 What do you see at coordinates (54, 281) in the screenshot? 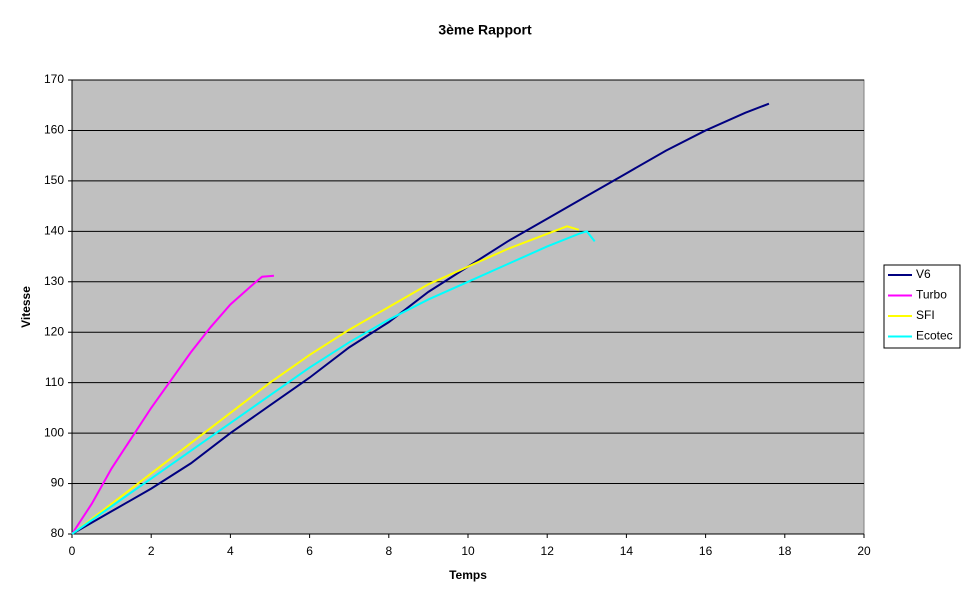
I see `y-tick-label: 130` at bounding box center [54, 281].